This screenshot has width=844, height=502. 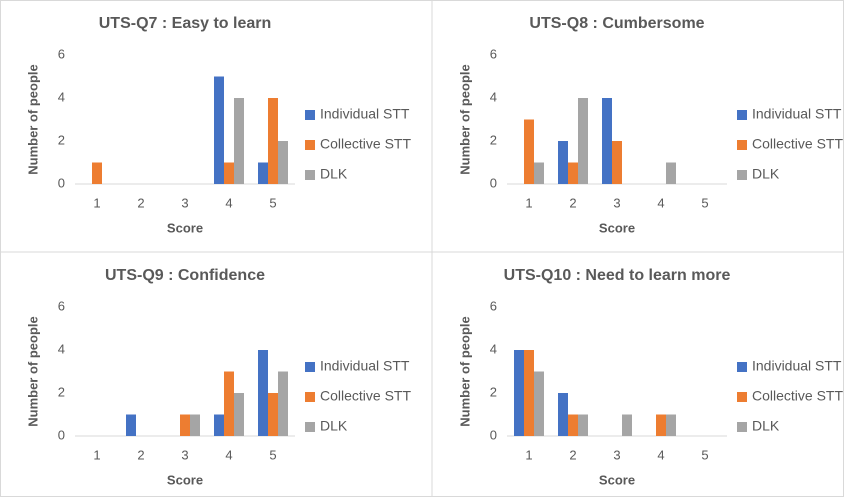 I want to click on chart-title: UTS-Q9 : Confidence, so click(x=185, y=275).